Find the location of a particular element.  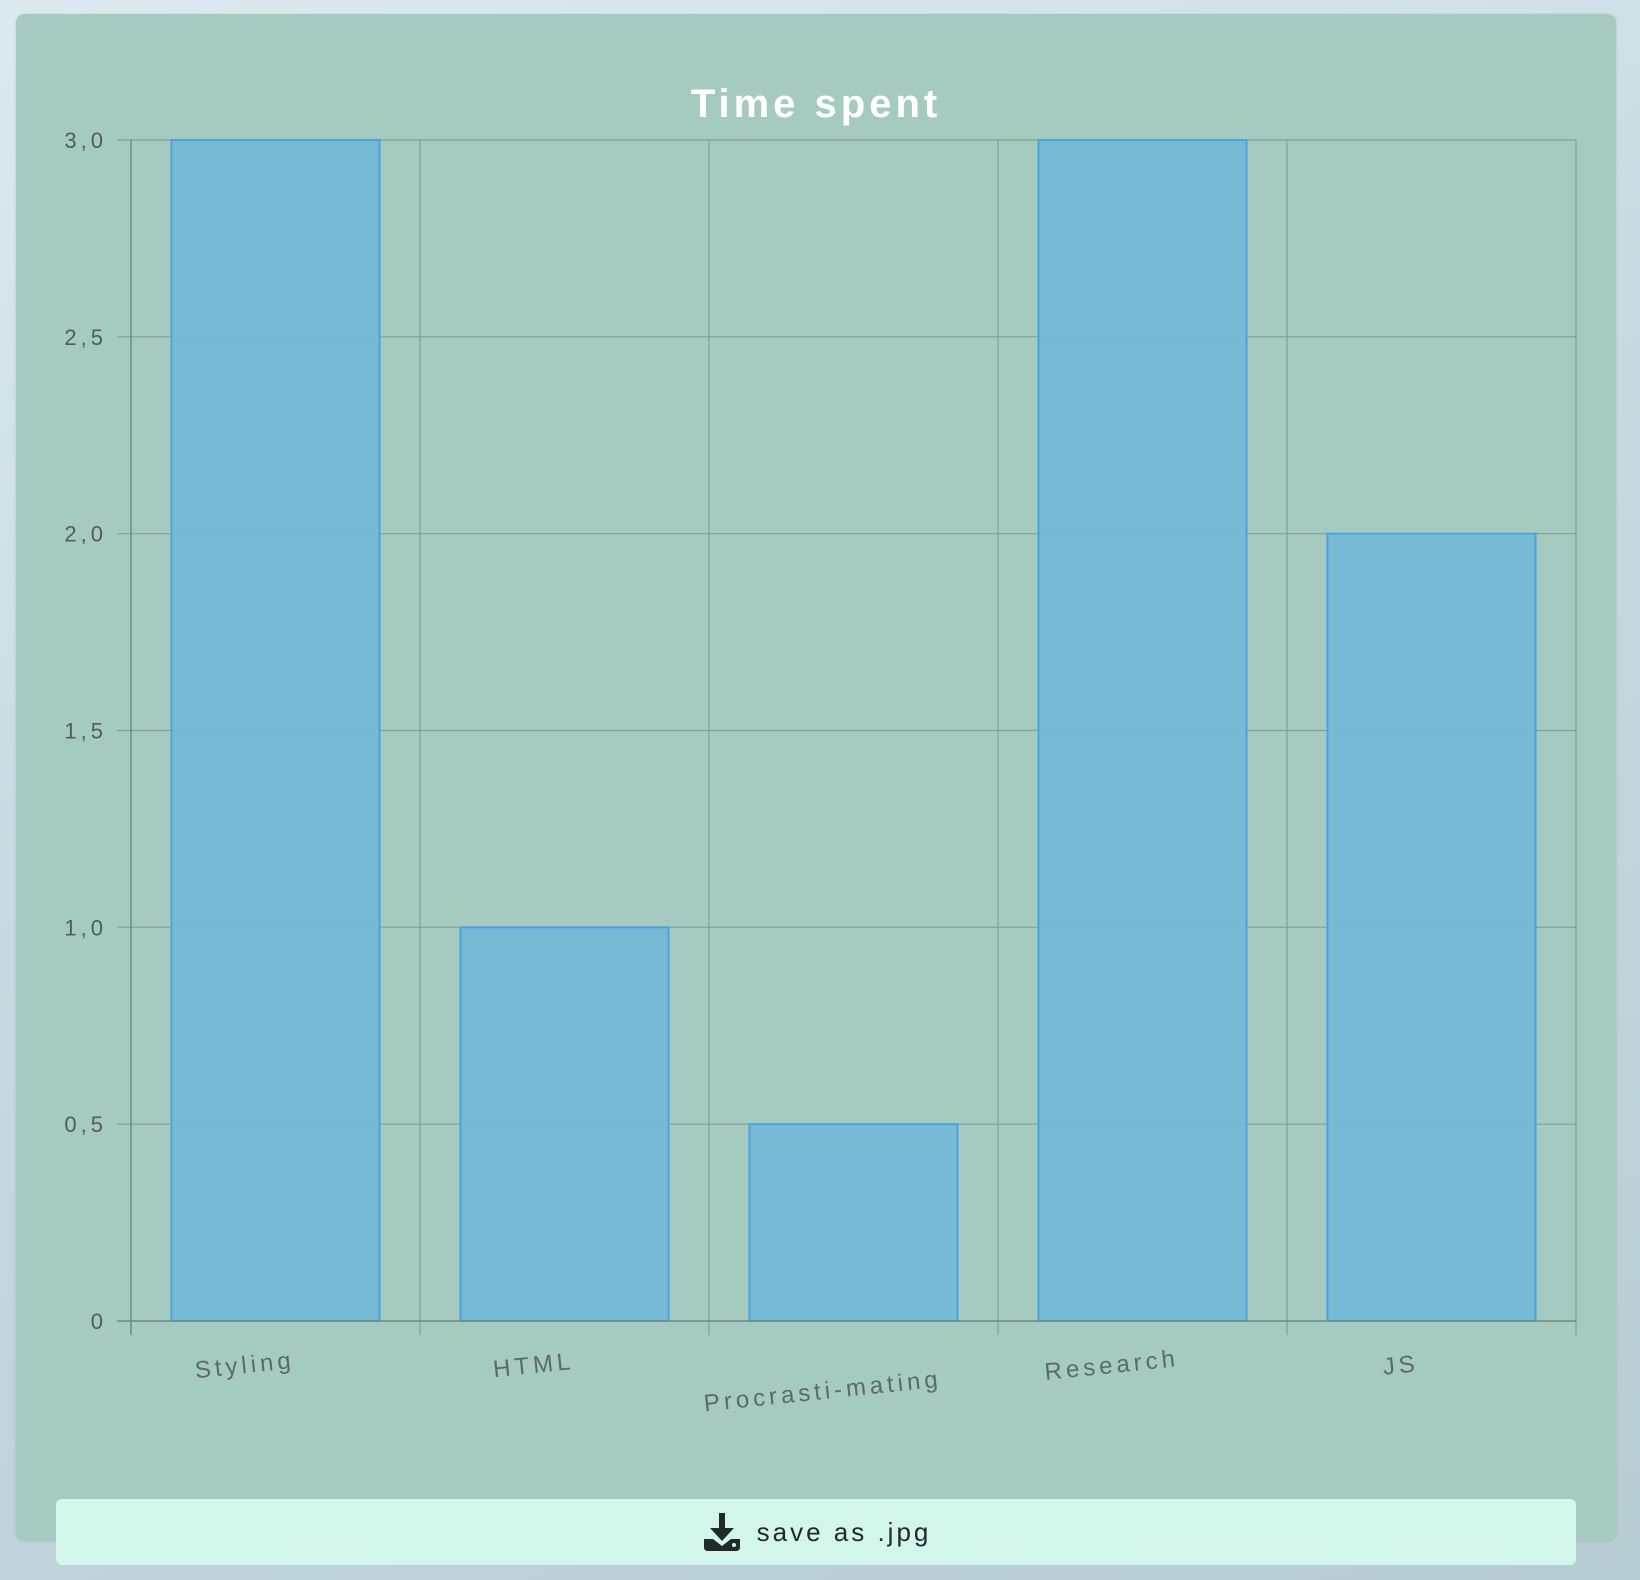

bar-research is located at coordinates (1142, 730).